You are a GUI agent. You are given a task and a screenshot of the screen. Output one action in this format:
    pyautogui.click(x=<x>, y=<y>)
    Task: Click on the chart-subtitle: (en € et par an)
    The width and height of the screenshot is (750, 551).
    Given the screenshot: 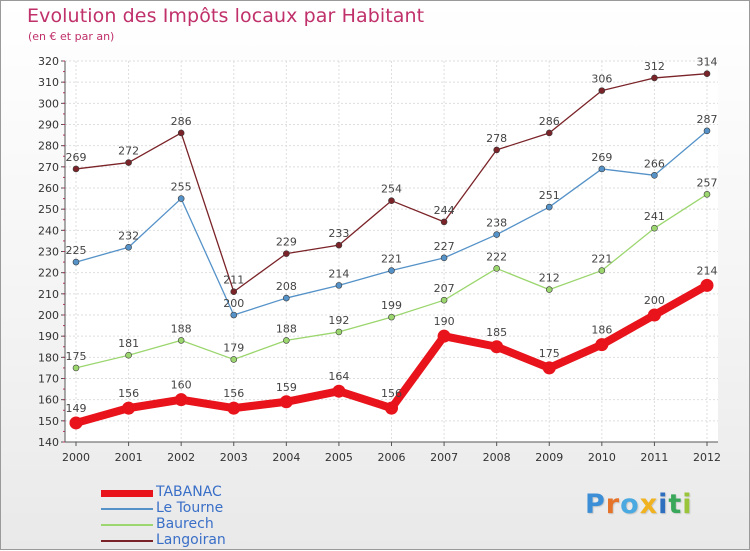 What is the action you would take?
    pyautogui.click(x=71, y=36)
    